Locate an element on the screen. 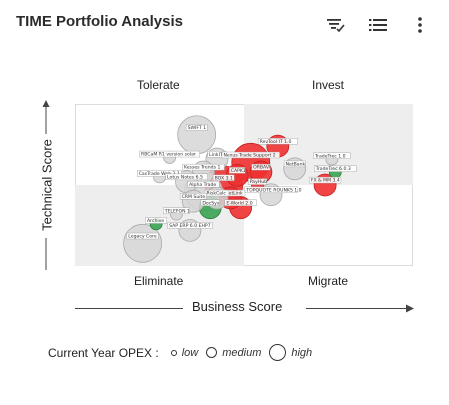 Image resolution: width=449 pixels, height=405 pixels. point-label-legacy-core: Legacy Core is located at coordinates (142, 237).